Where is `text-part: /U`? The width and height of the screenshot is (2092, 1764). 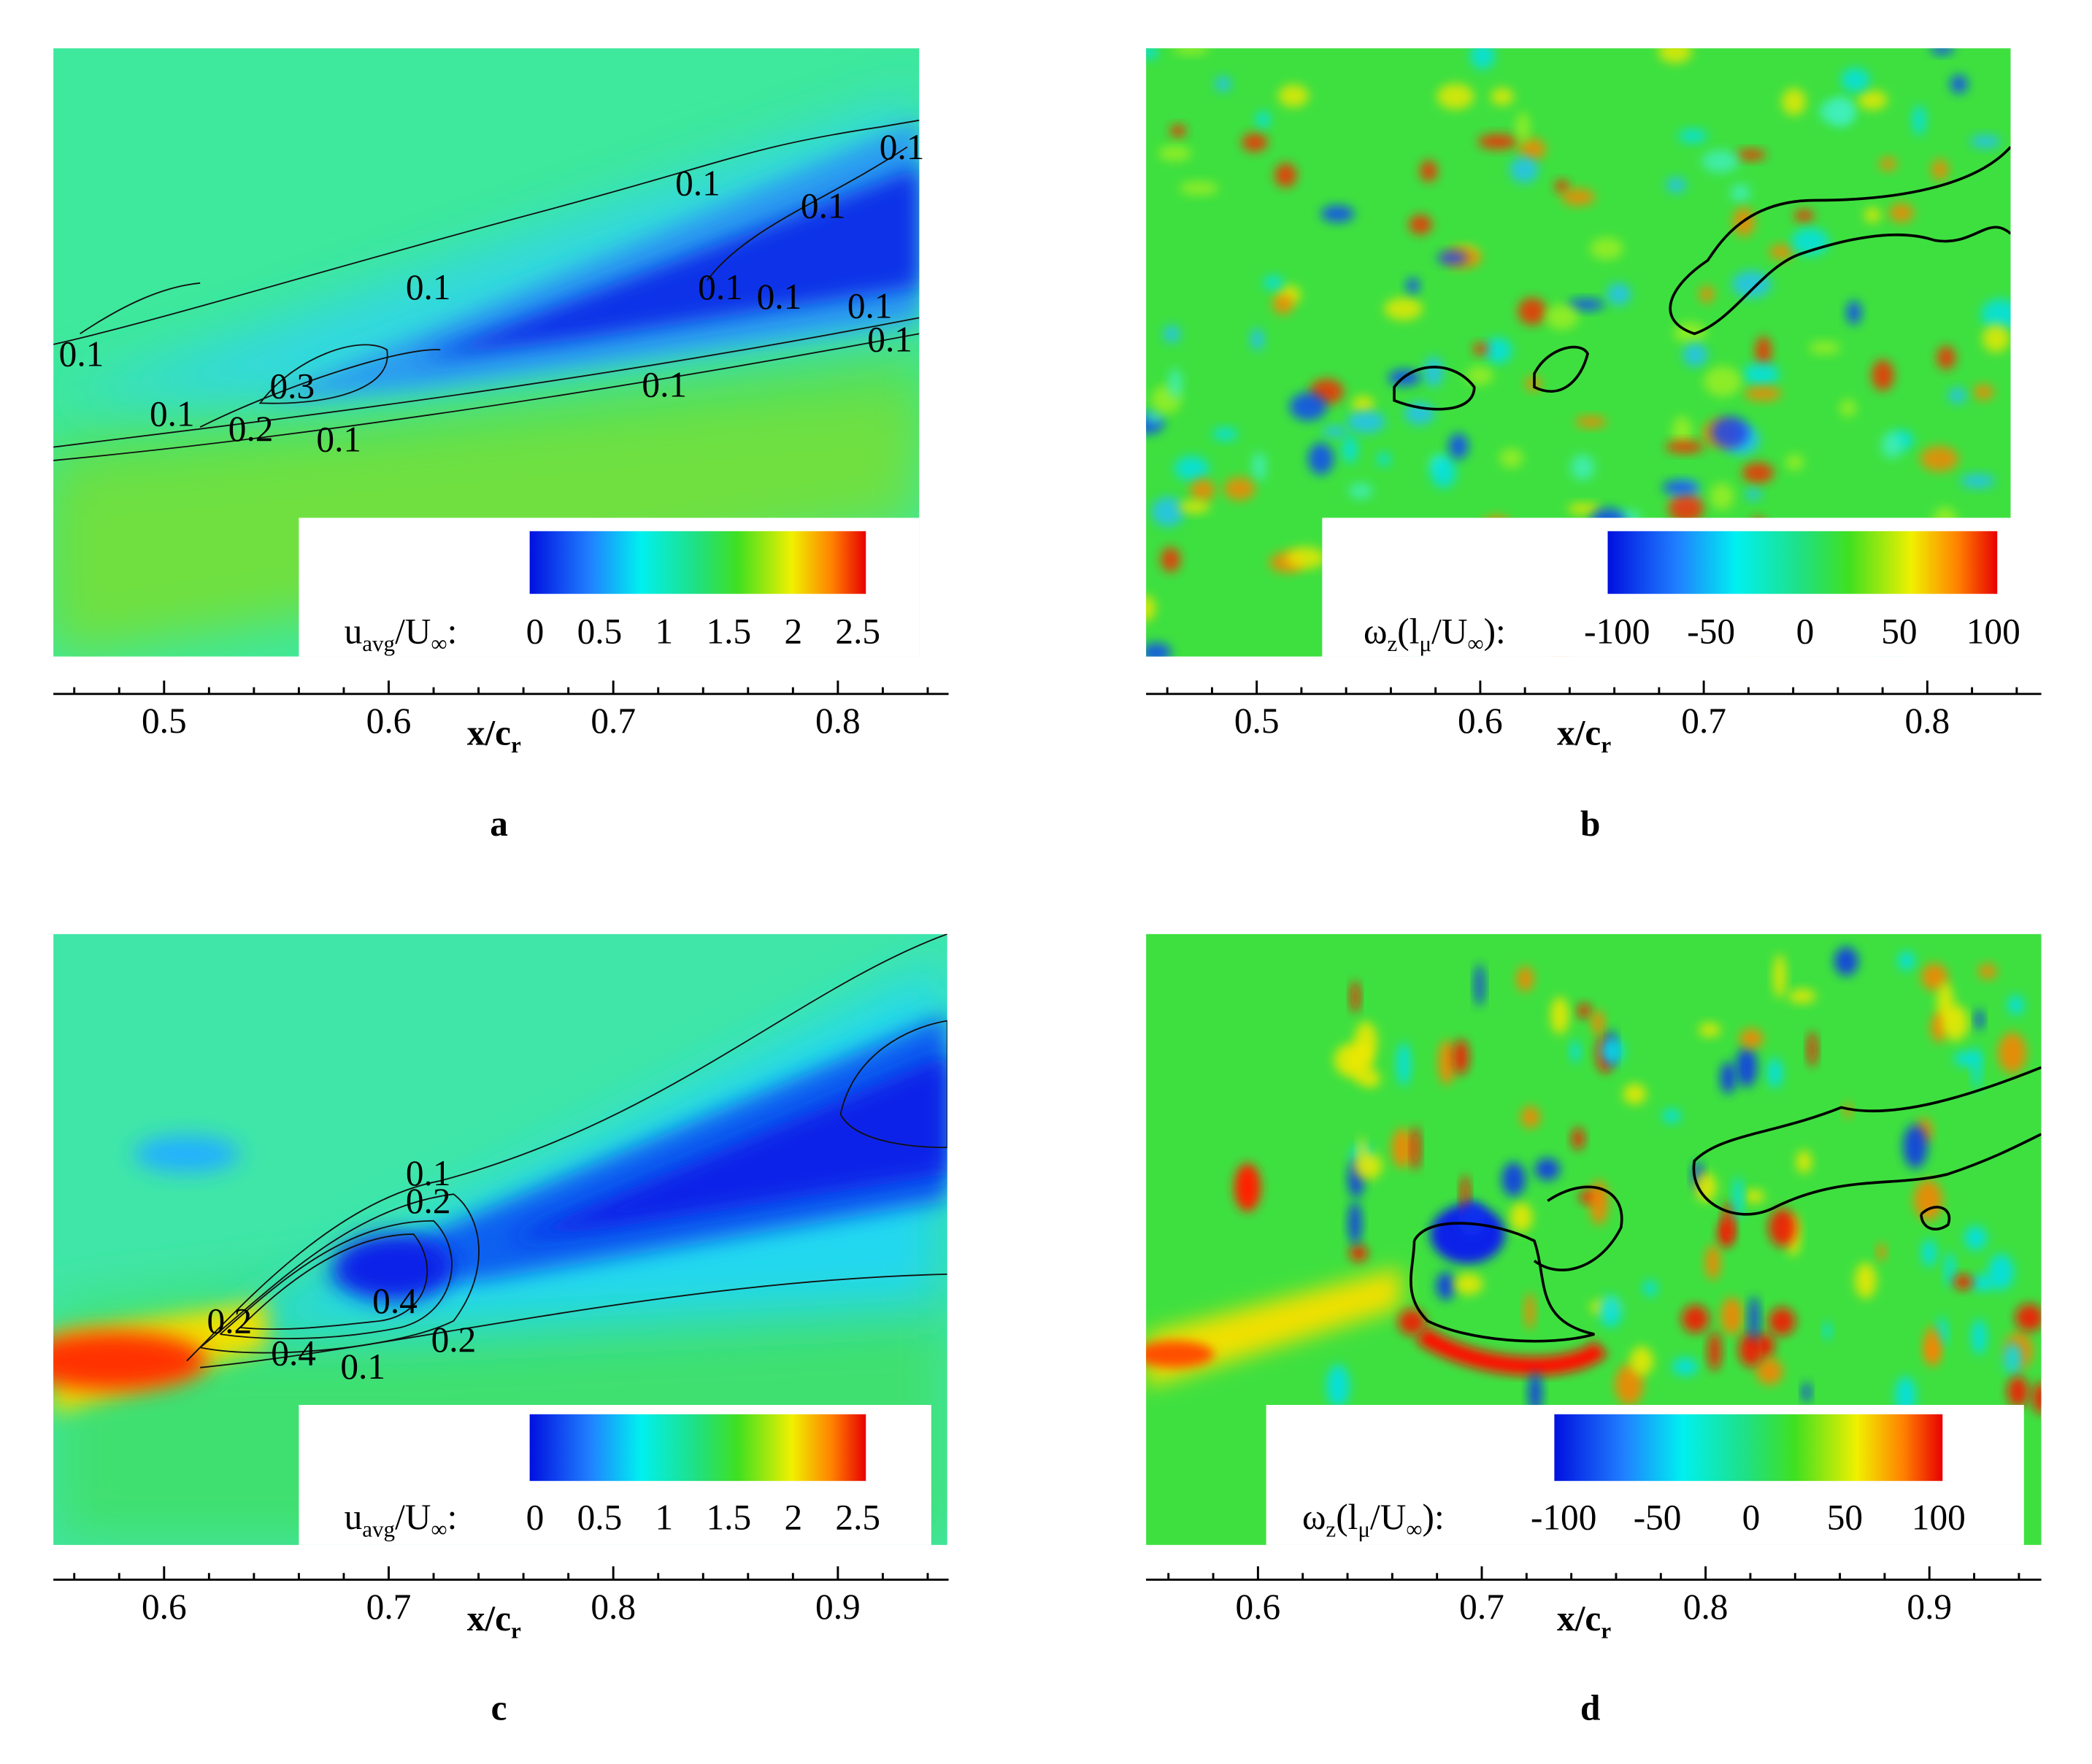 text-part: /U is located at coordinates (1449, 632).